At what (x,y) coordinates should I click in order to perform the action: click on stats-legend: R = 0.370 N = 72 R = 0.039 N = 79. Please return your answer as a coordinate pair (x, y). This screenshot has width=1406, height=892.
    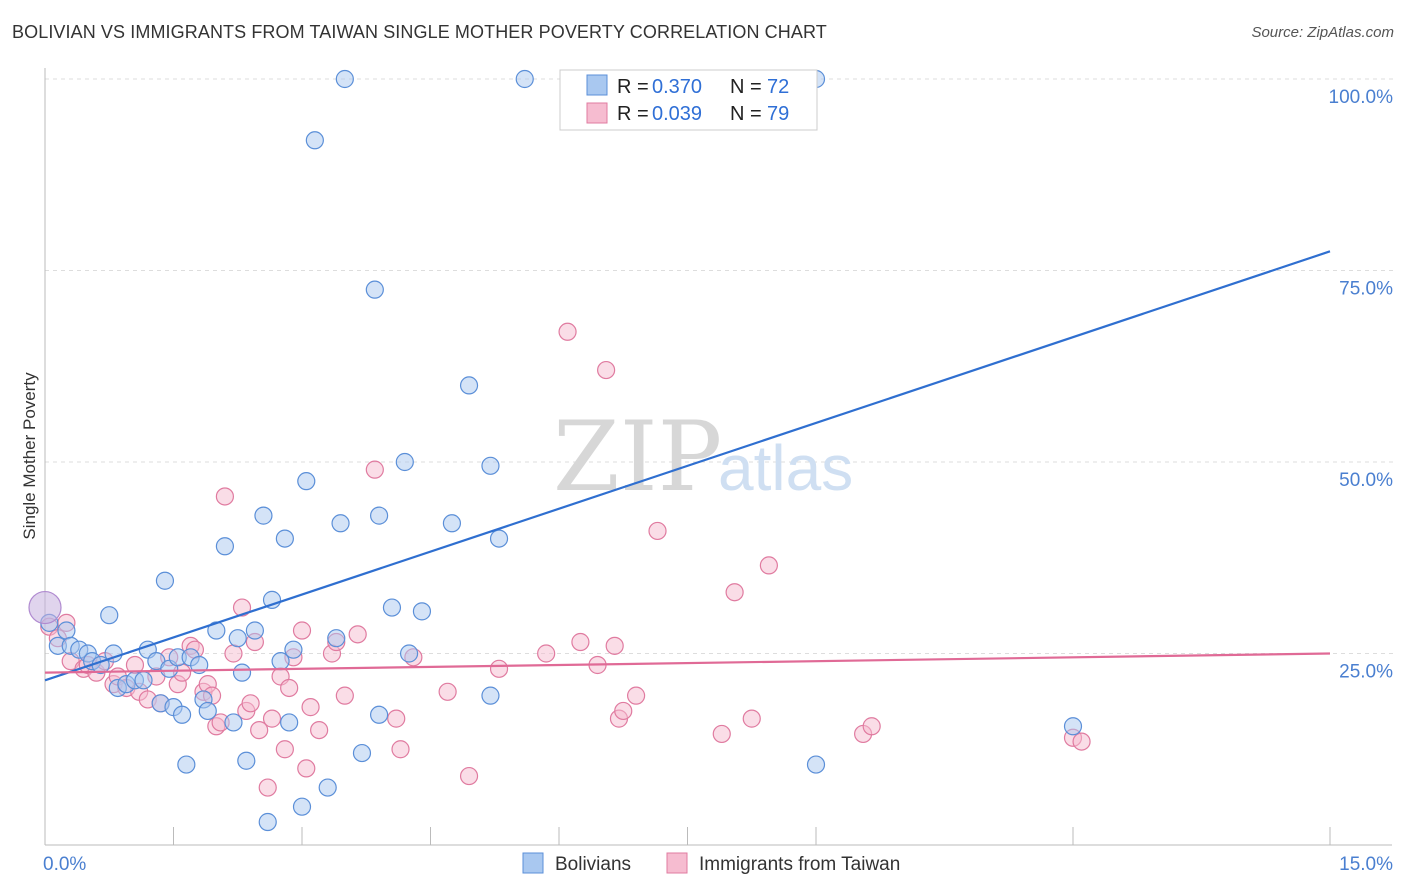
    Looking at the image, I should click on (688, 100).